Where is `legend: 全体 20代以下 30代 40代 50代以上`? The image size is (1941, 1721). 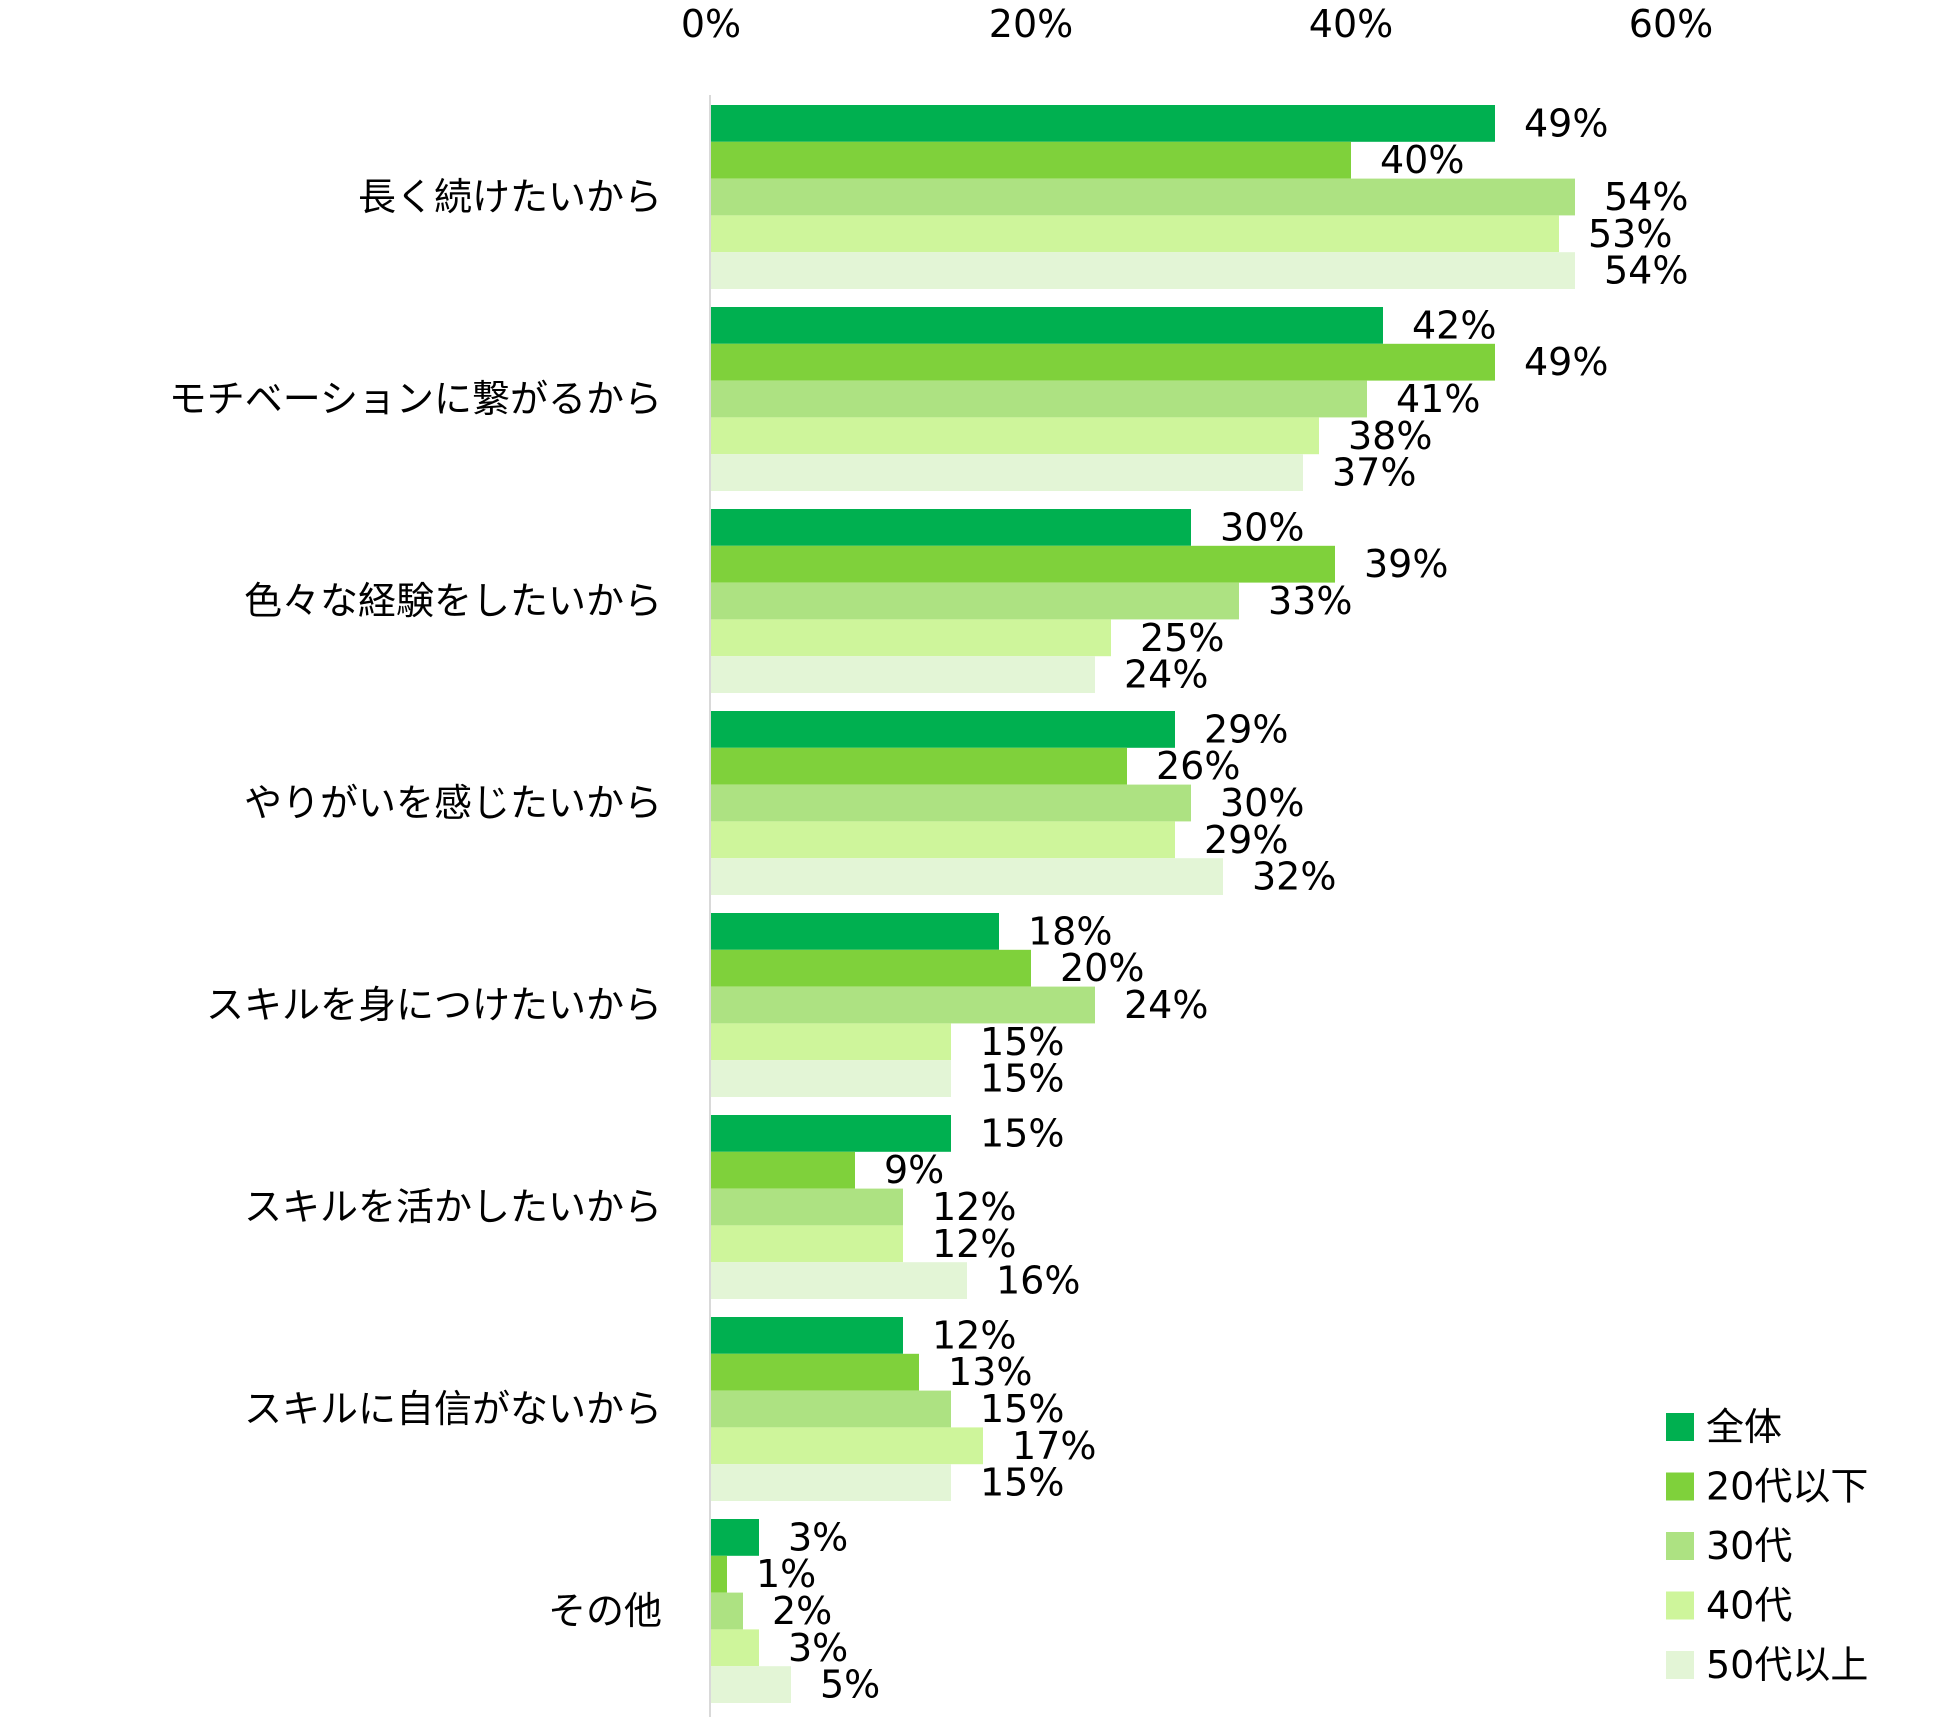 legend: 全体 20代以下 30代 40代 50代以上 is located at coordinates (1767, 1546).